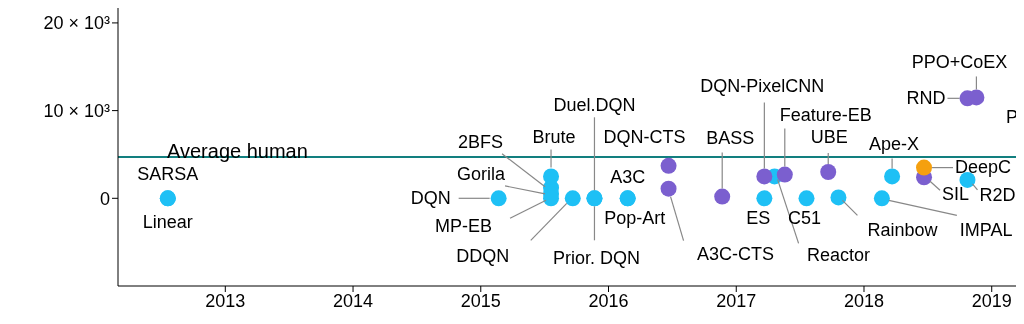  Describe the element at coordinates (736, 253) in the screenshot. I see `annotation: A3C-CTS` at that location.